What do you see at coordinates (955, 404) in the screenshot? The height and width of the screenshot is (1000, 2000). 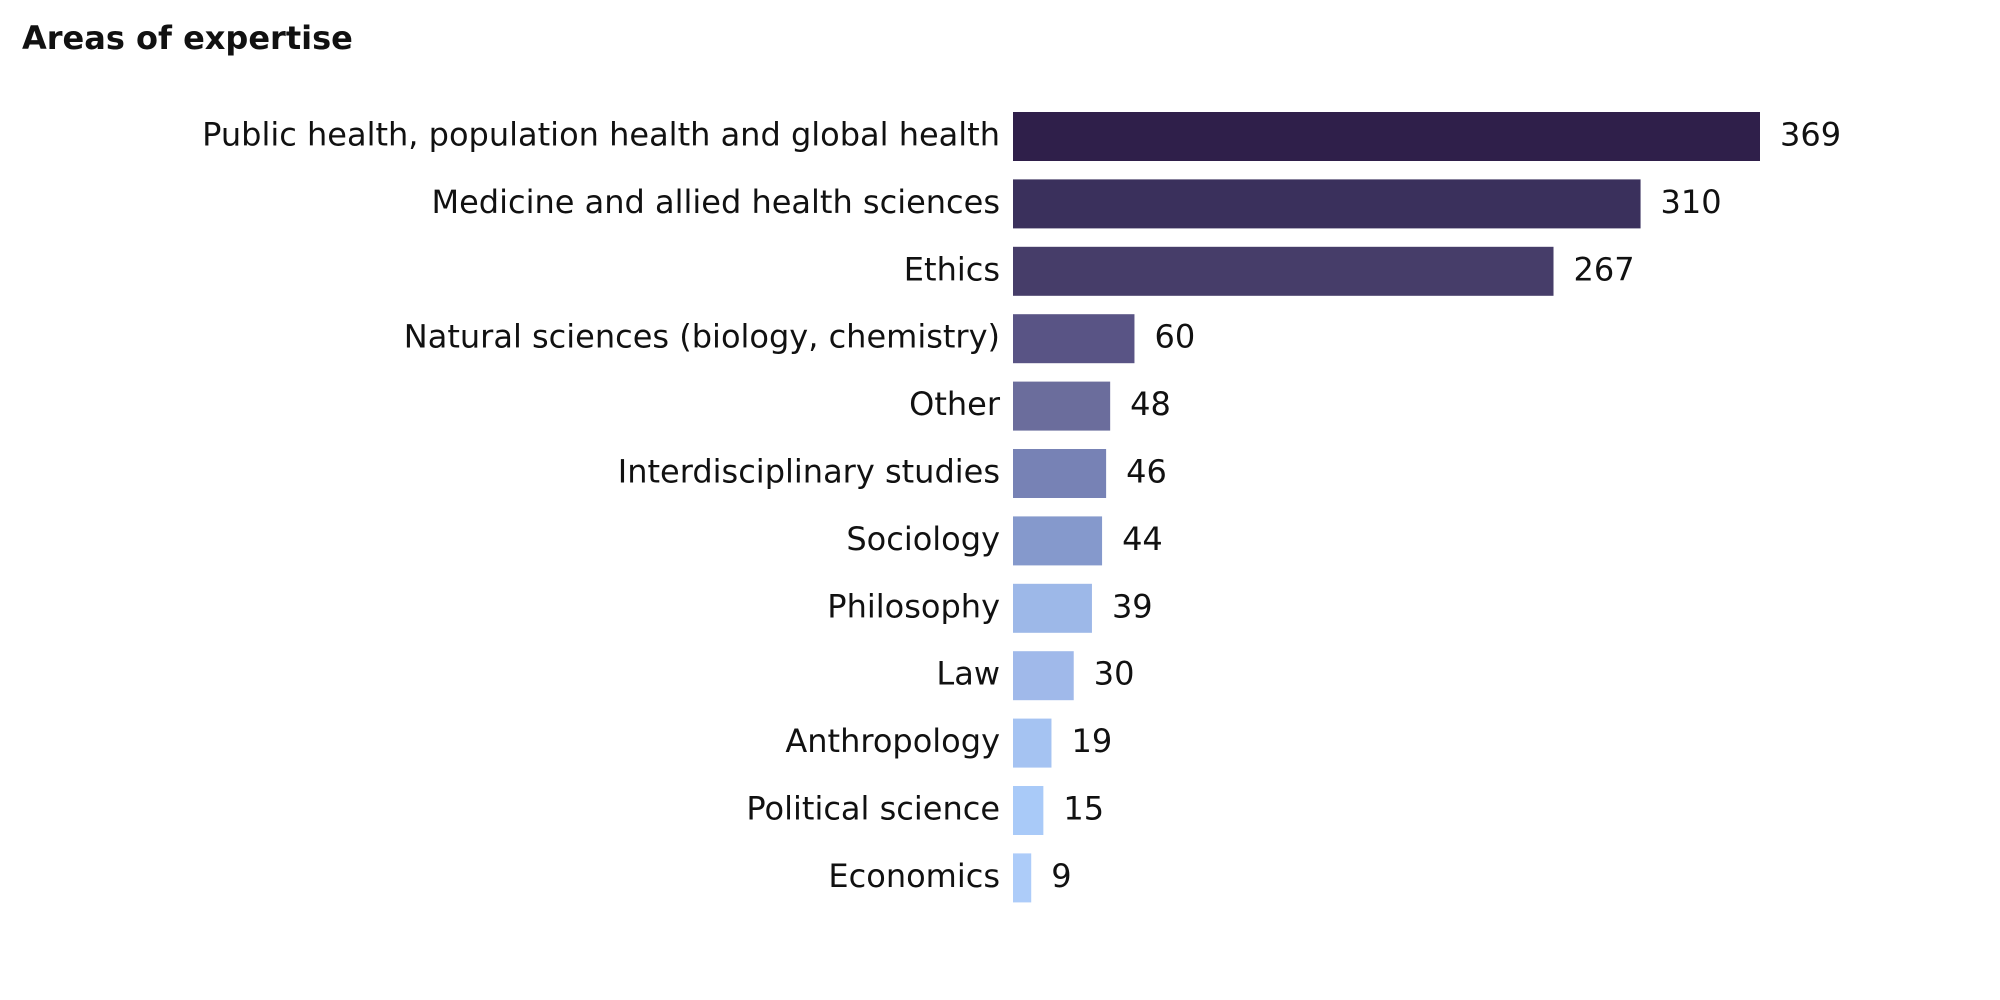 I see `category-label: Other` at bounding box center [955, 404].